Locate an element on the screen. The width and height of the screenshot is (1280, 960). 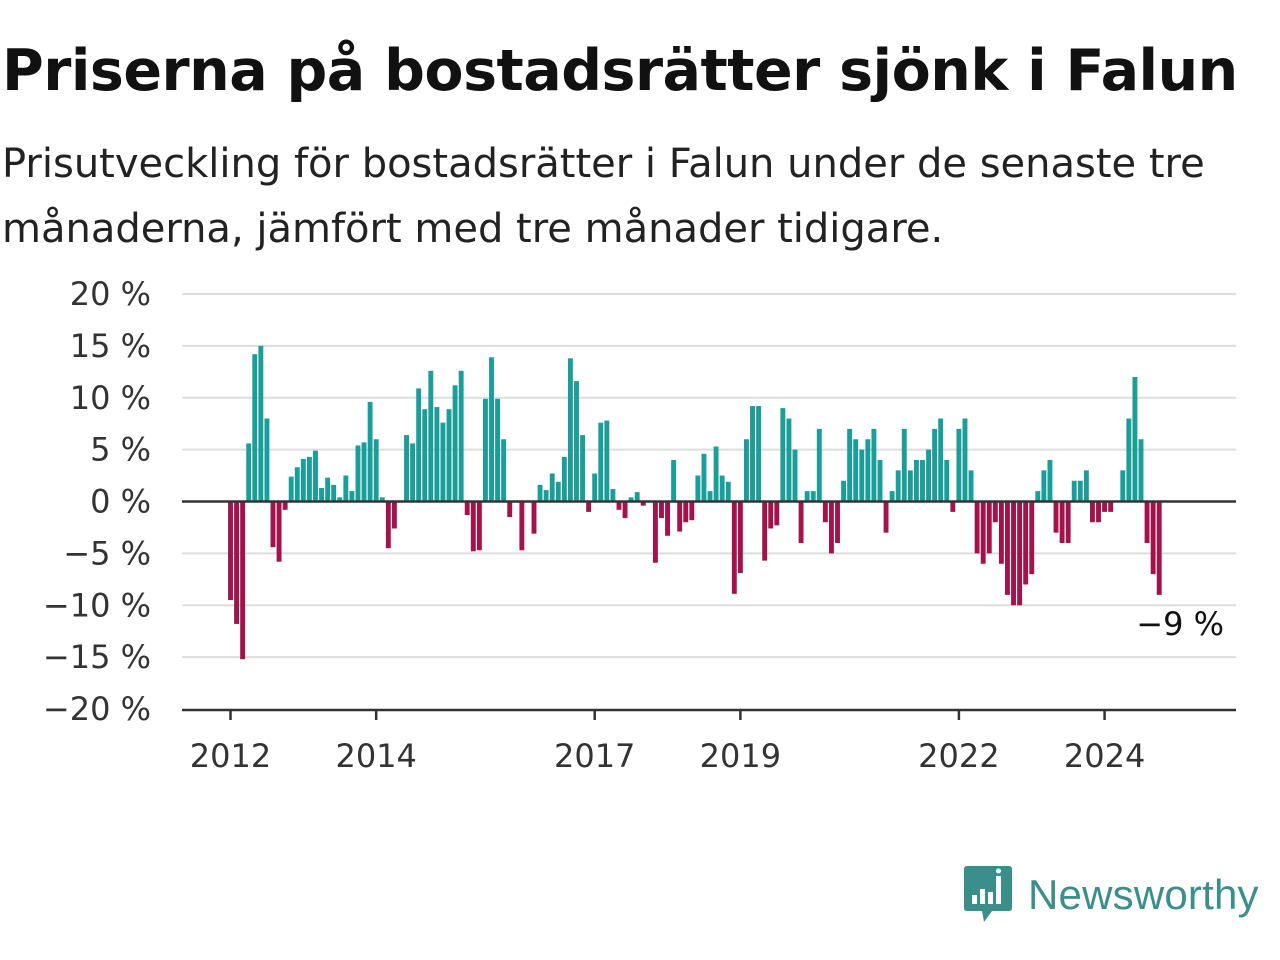
y-tick-label: −20 % is located at coordinates (97, 709).